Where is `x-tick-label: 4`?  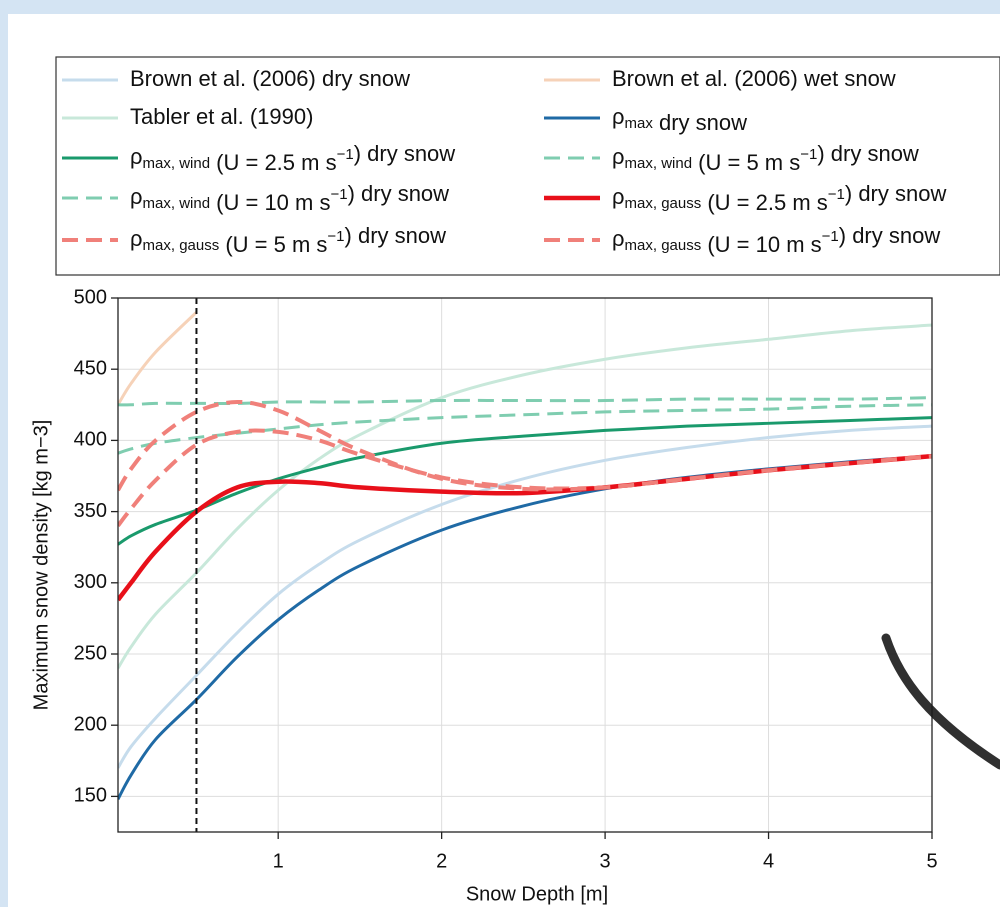 x-tick-label: 4 is located at coordinates (768, 861).